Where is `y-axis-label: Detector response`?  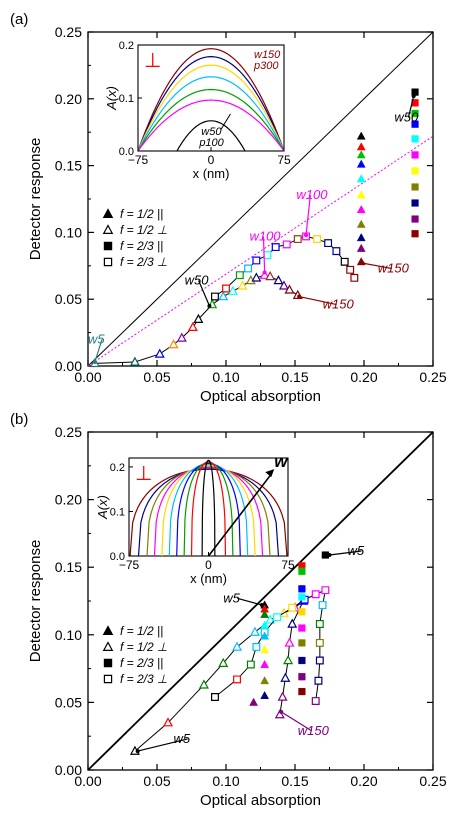 y-axis-label: Detector response is located at coordinates (35, 601).